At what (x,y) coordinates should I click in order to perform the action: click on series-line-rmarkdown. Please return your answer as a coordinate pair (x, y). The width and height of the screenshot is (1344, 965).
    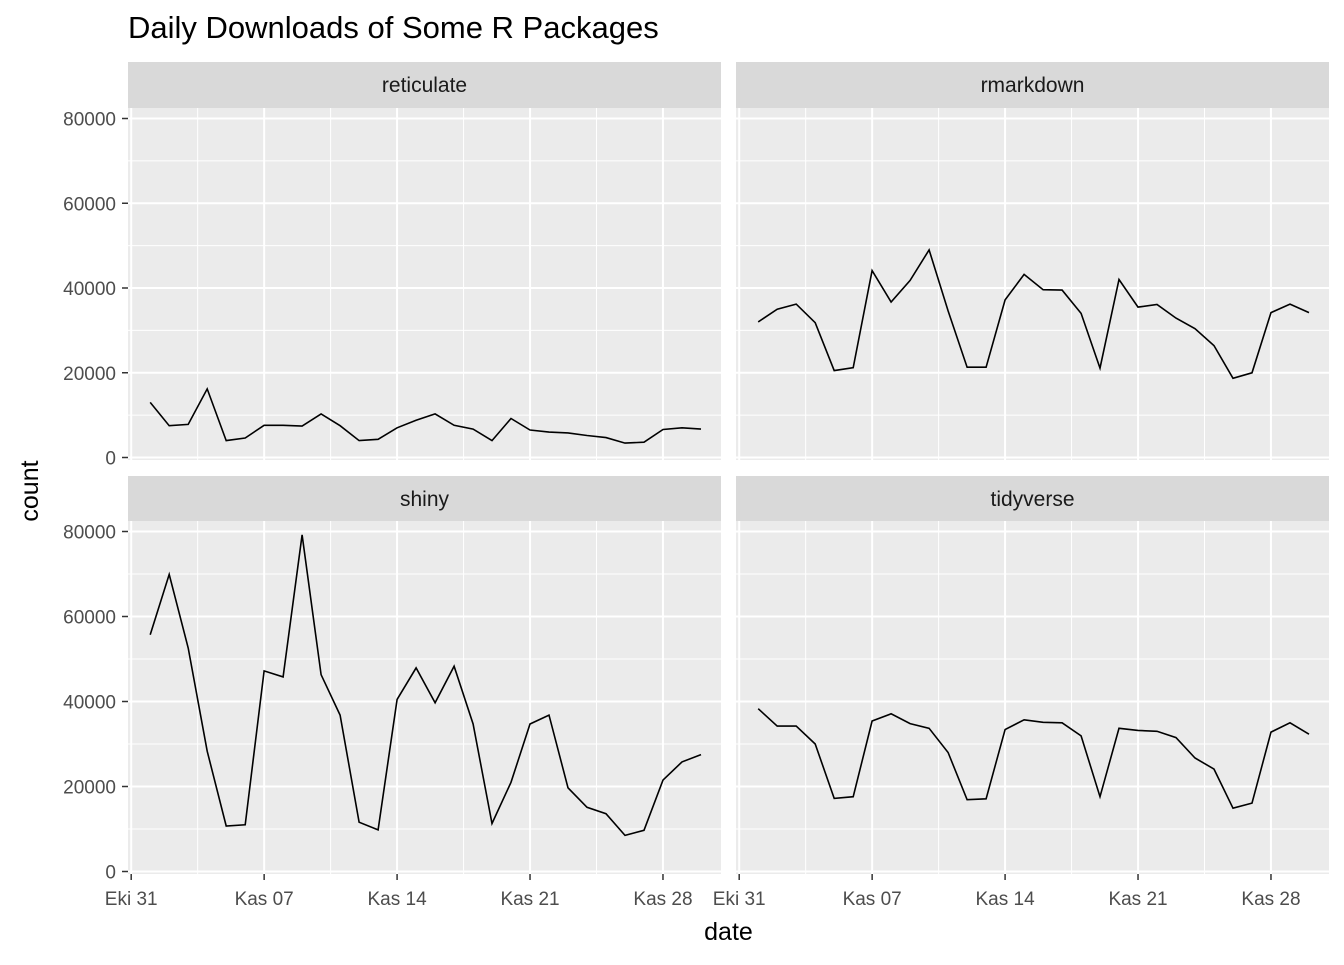
    Looking at the image, I should click on (1033, 313).